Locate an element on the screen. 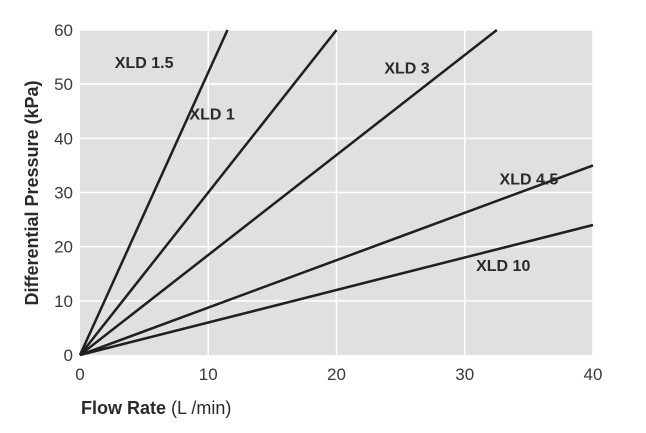 The image size is (646, 433). x-axis-title: Flow Rate (L /min) is located at coordinates (156, 408).